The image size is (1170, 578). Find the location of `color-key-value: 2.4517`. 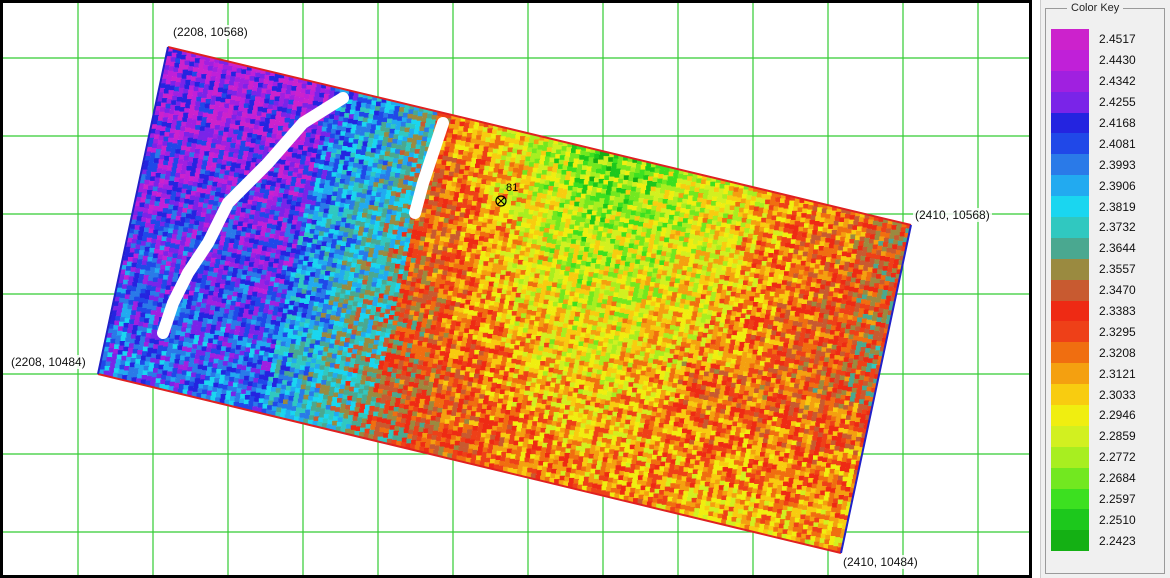

color-key-value: 2.4517 is located at coordinates (1117, 39).